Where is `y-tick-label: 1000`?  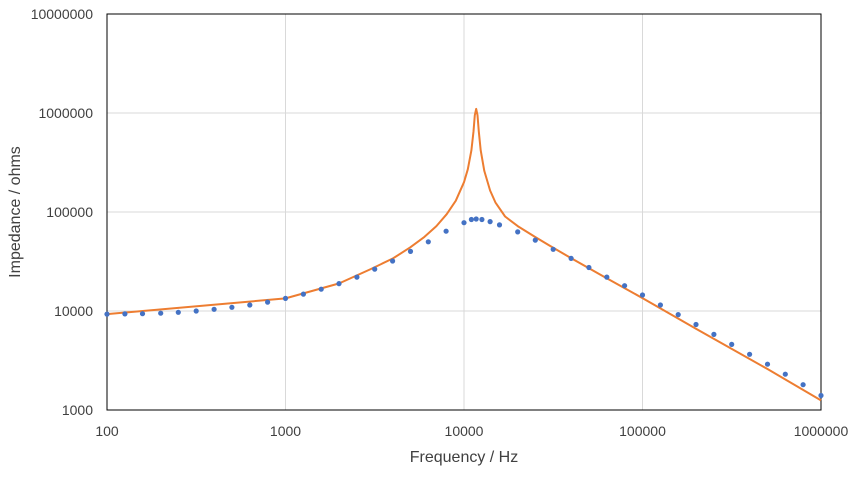
y-tick-label: 1000 is located at coordinates (77, 410).